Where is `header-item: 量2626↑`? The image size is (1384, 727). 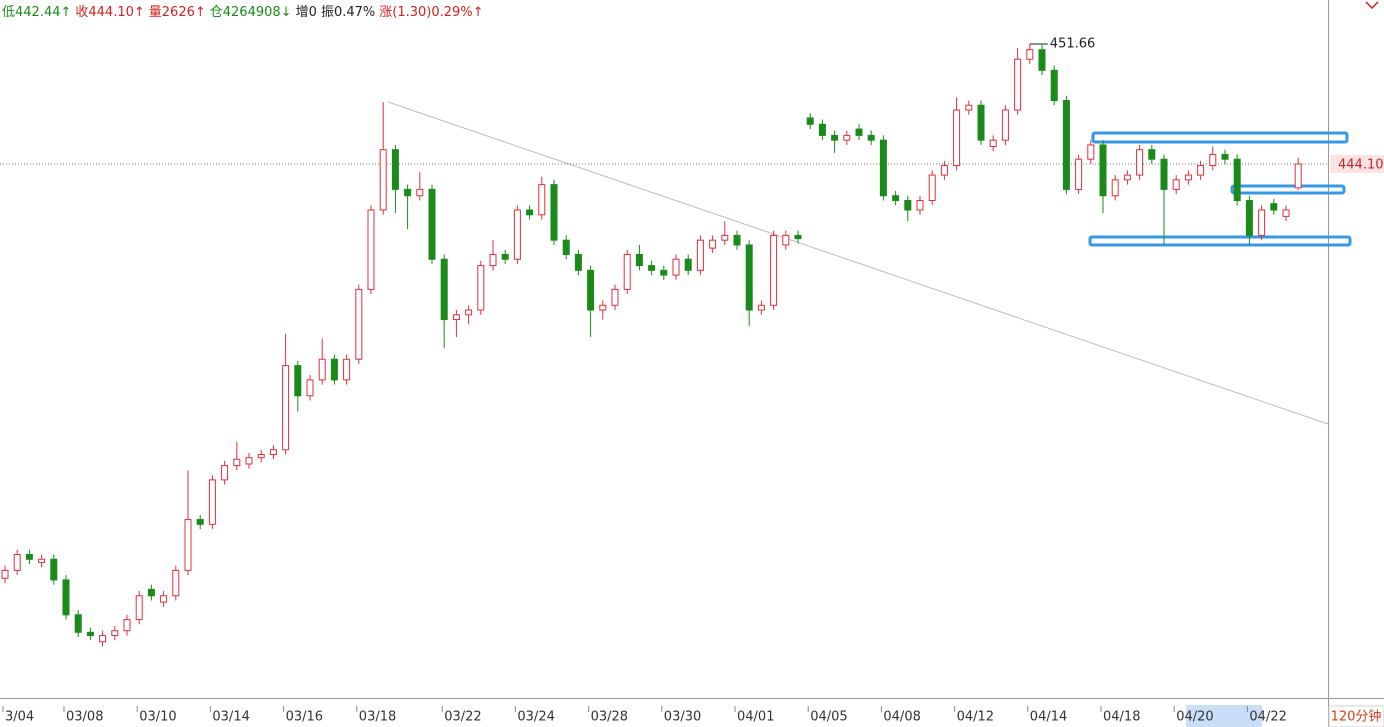 header-item: 量2626↑ is located at coordinates (177, 12).